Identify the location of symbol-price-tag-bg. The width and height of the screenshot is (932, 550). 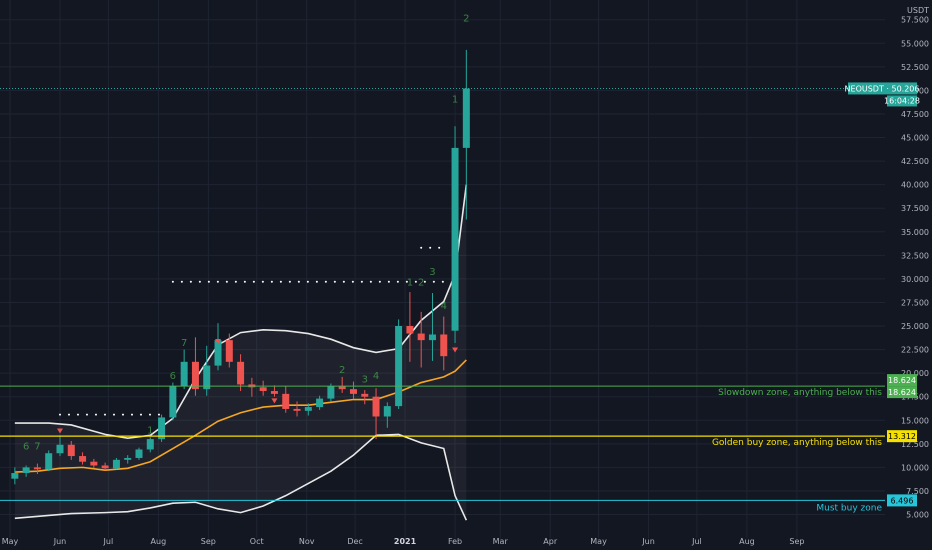
(882, 88).